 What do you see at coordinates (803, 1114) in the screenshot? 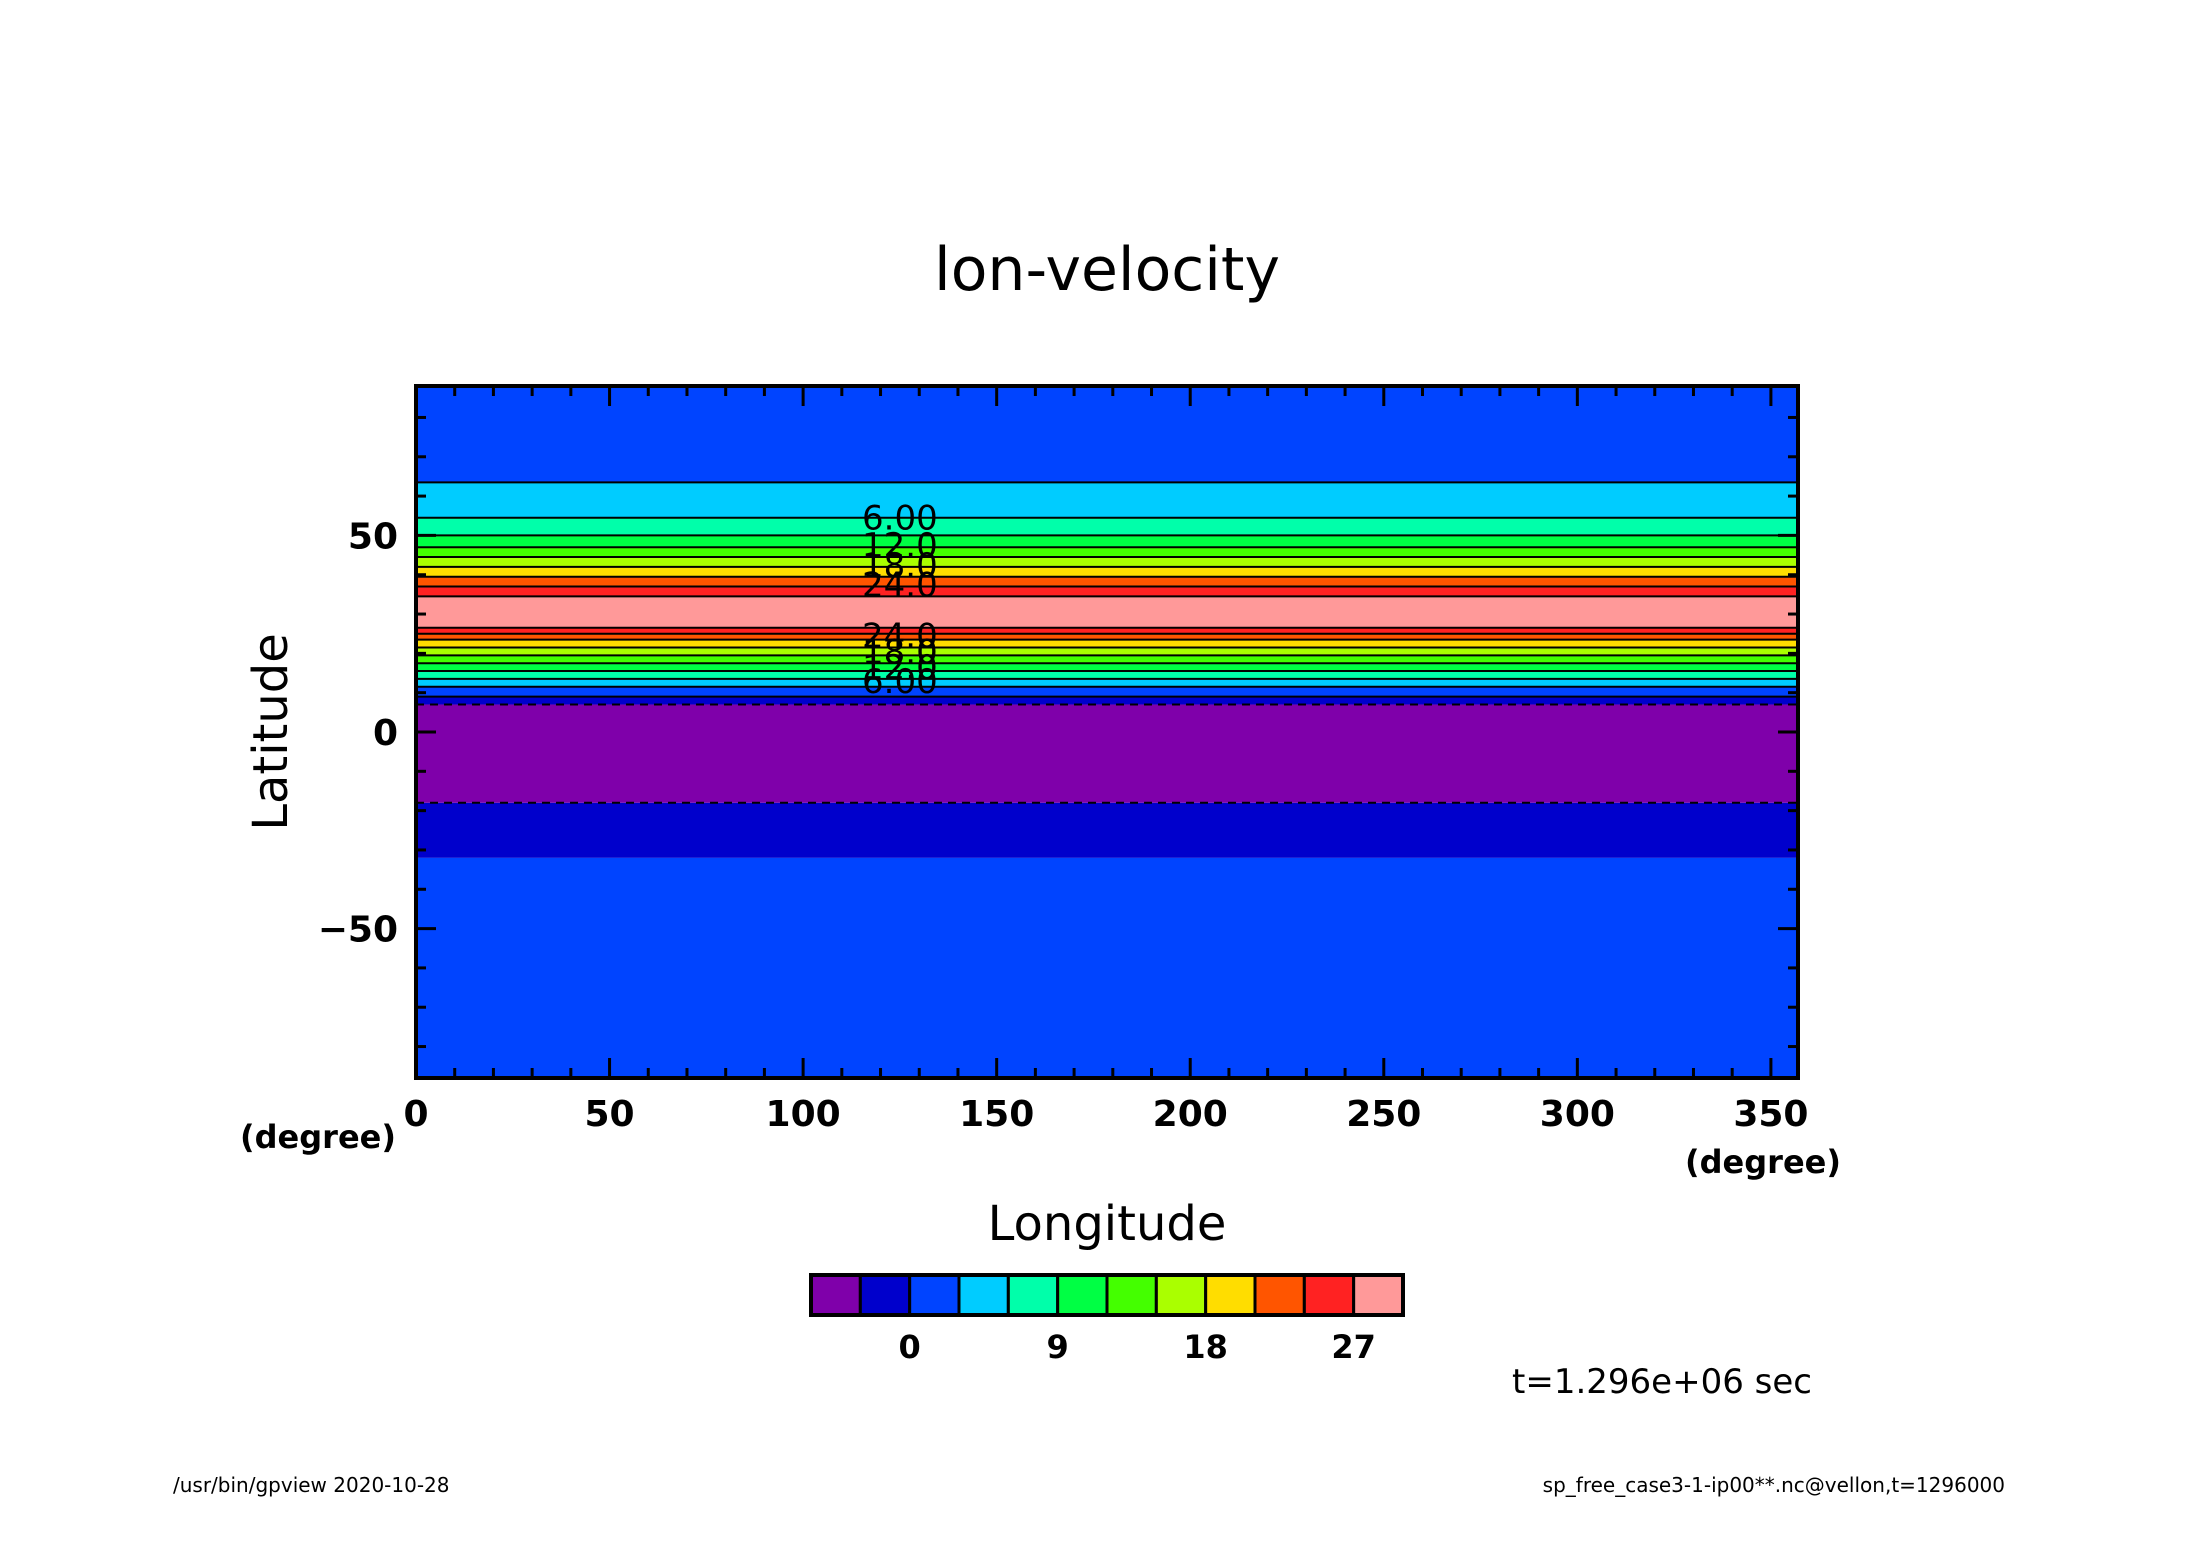
I see `x-tick-label-2: 100` at bounding box center [803, 1114].